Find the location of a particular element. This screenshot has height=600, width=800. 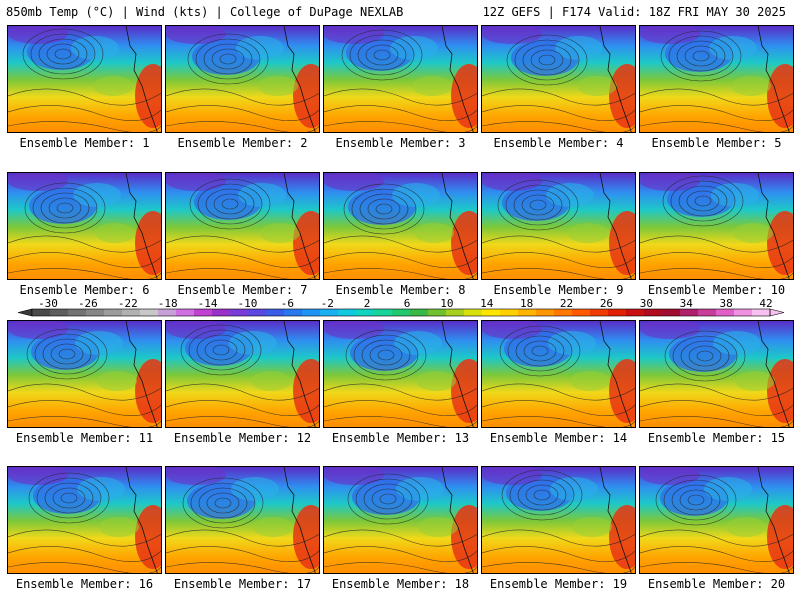

colorbar-tick-label: -30 is located at coordinates (48, 303).